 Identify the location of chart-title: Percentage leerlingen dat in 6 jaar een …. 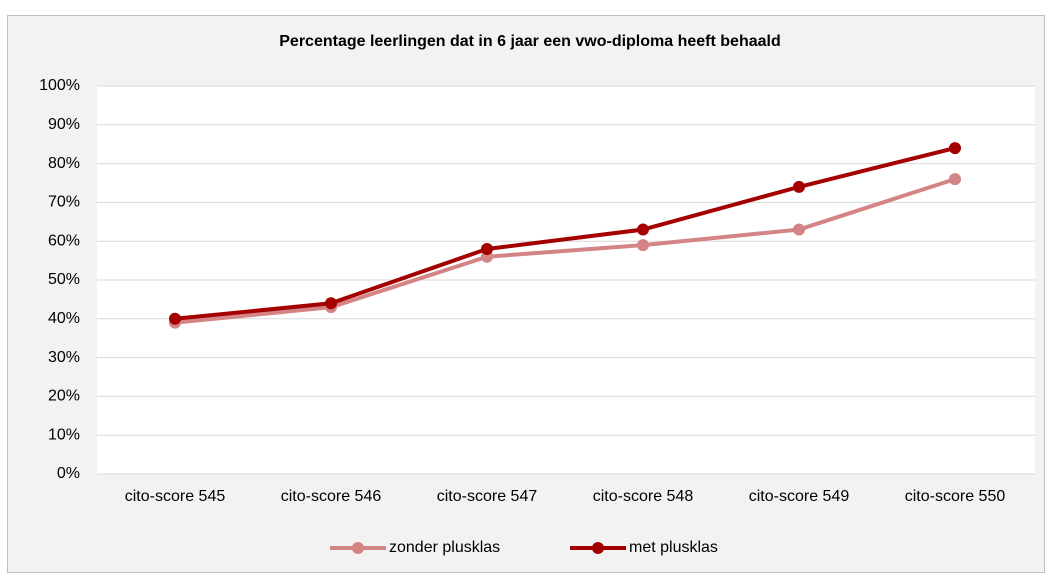
(529, 41).